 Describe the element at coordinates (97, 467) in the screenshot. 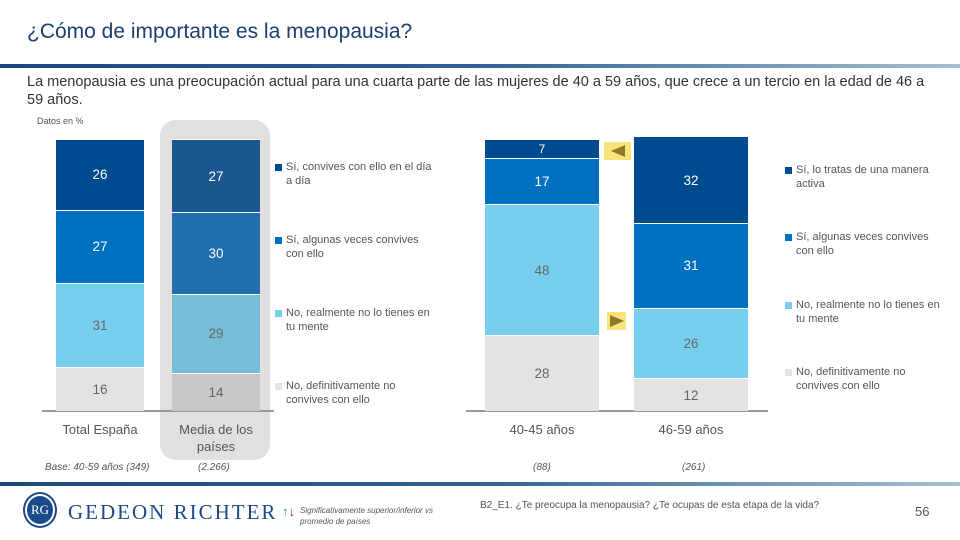

I see `base-label: Base: 40-59 años (349)` at that location.